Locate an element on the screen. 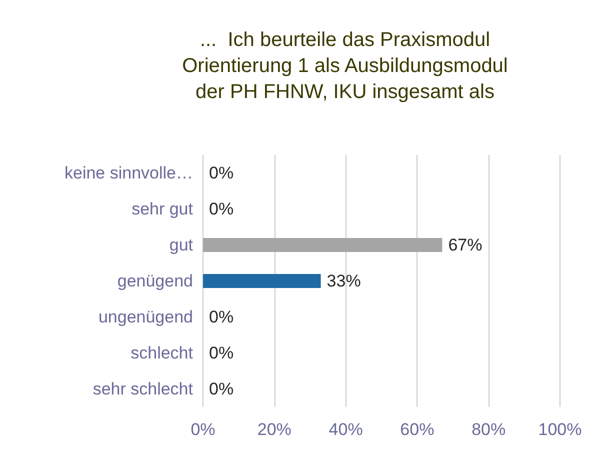 This screenshot has width=605, height=455. x-tick-label: 0% is located at coordinates (203, 429).